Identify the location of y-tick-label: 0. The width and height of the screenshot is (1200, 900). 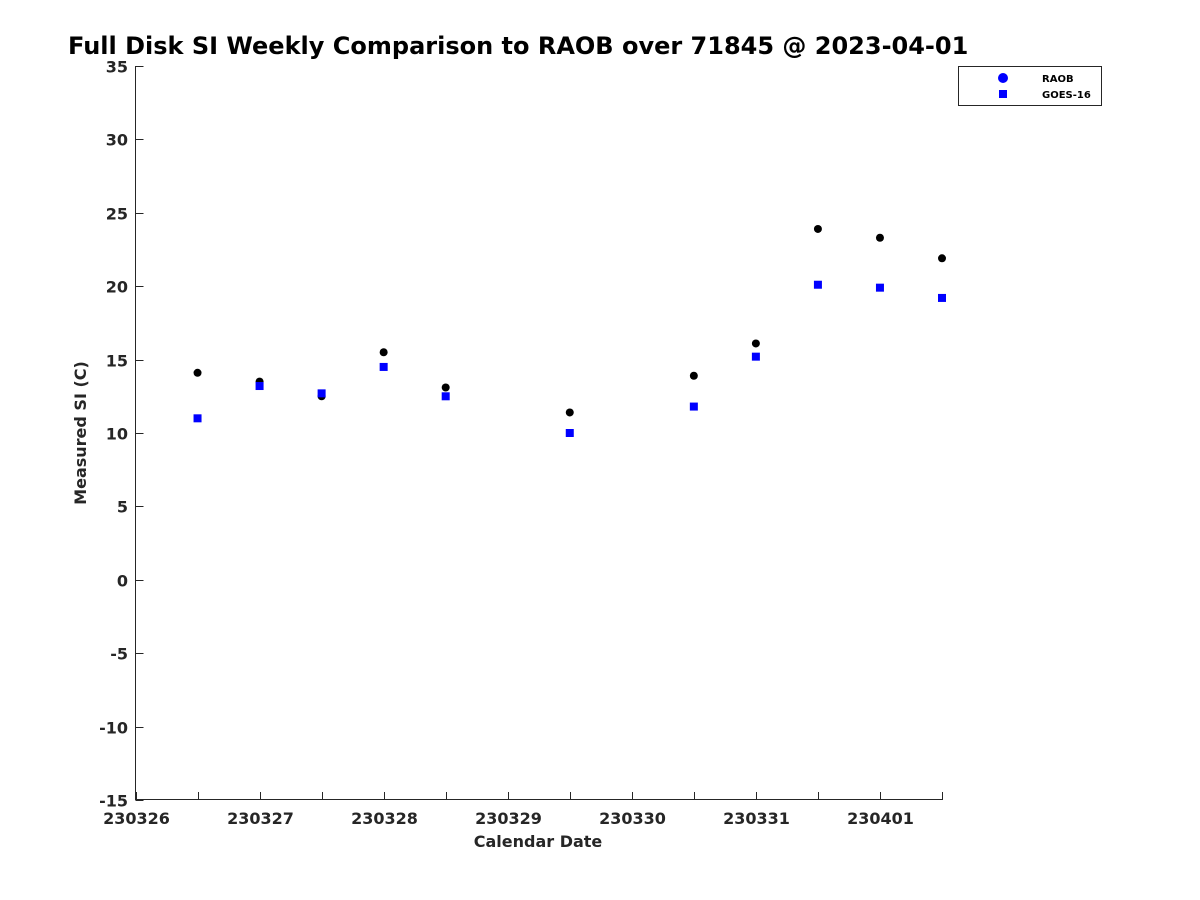
(122, 581).